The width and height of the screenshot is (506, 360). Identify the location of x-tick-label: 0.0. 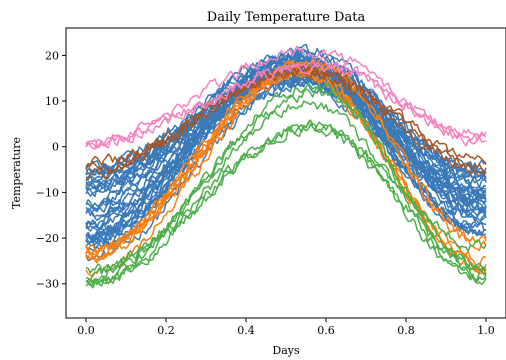
(86, 330).